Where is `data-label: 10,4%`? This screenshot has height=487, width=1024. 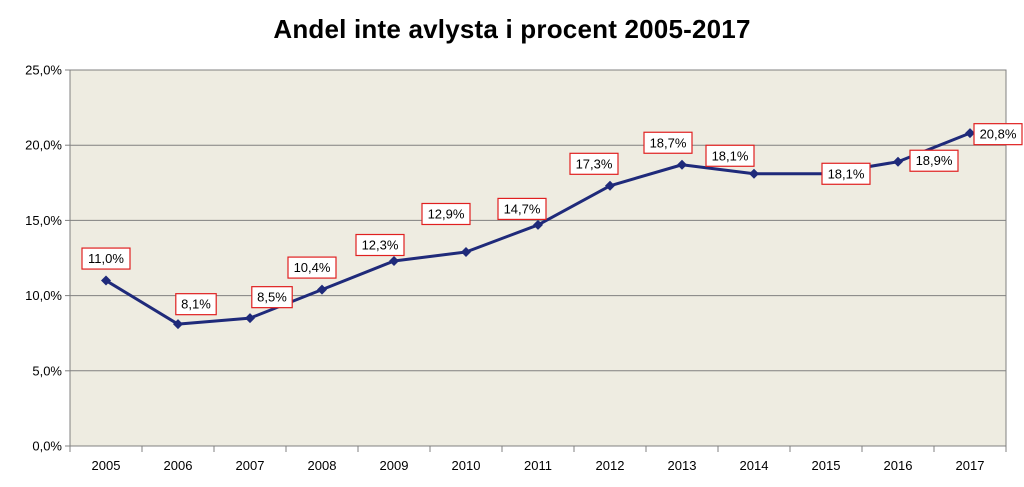
data-label: 10,4% is located at coordinates (312, 267).